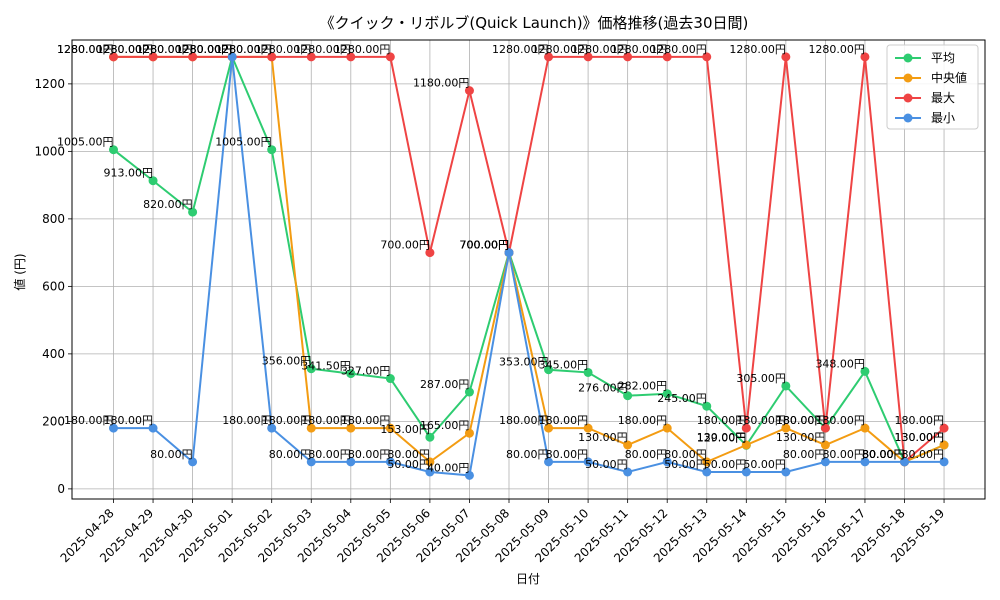 This screenshot has height=600, width=1000. Describe the element at coordinates (932, 87) in the screenshot. I see `legend-box` at that location.